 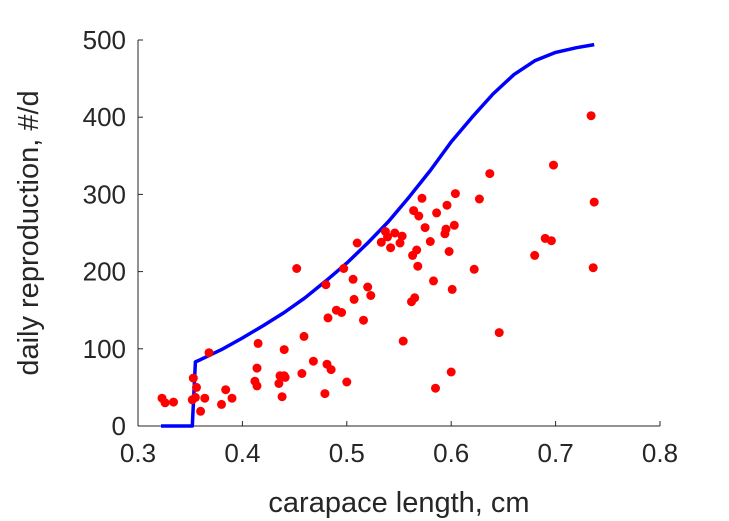 What do you see at coordinates (398, 503) in the screenshot?
I see `x-axis-title: carapace length, cm` at bounding box center [398, 503].